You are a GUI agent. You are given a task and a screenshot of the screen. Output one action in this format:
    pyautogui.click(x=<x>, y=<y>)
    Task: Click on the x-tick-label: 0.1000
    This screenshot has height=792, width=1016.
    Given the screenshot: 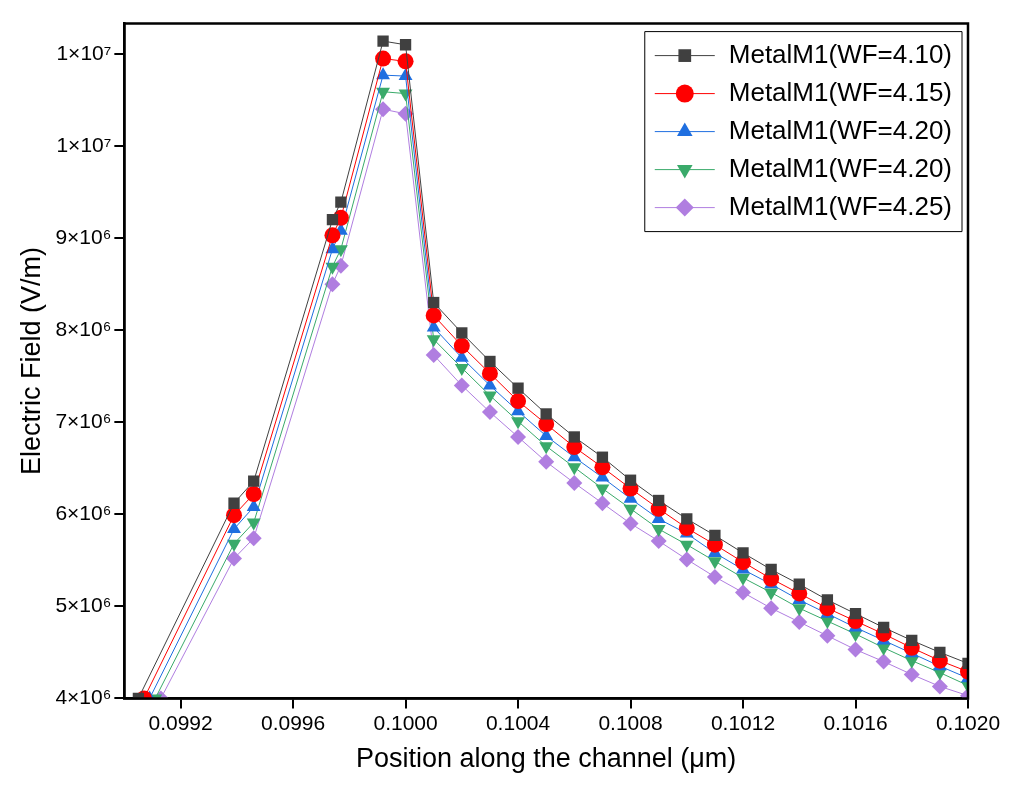 What is the action you would take?
    pyautogui.click(x=405, y=722)
    